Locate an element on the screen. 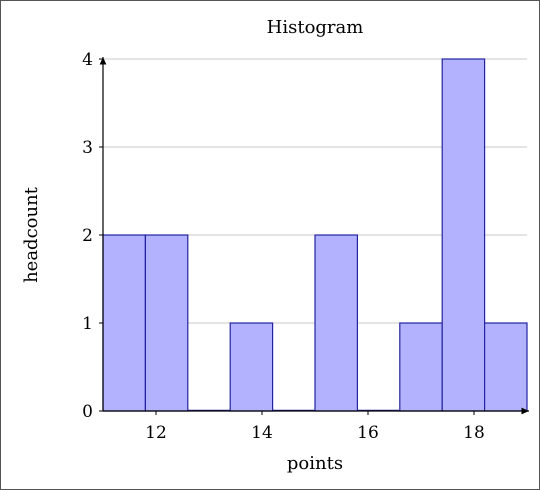 This screenshot has width=540, height=490. x-tick-label-14: 14 is located at coordinates (262, 433).